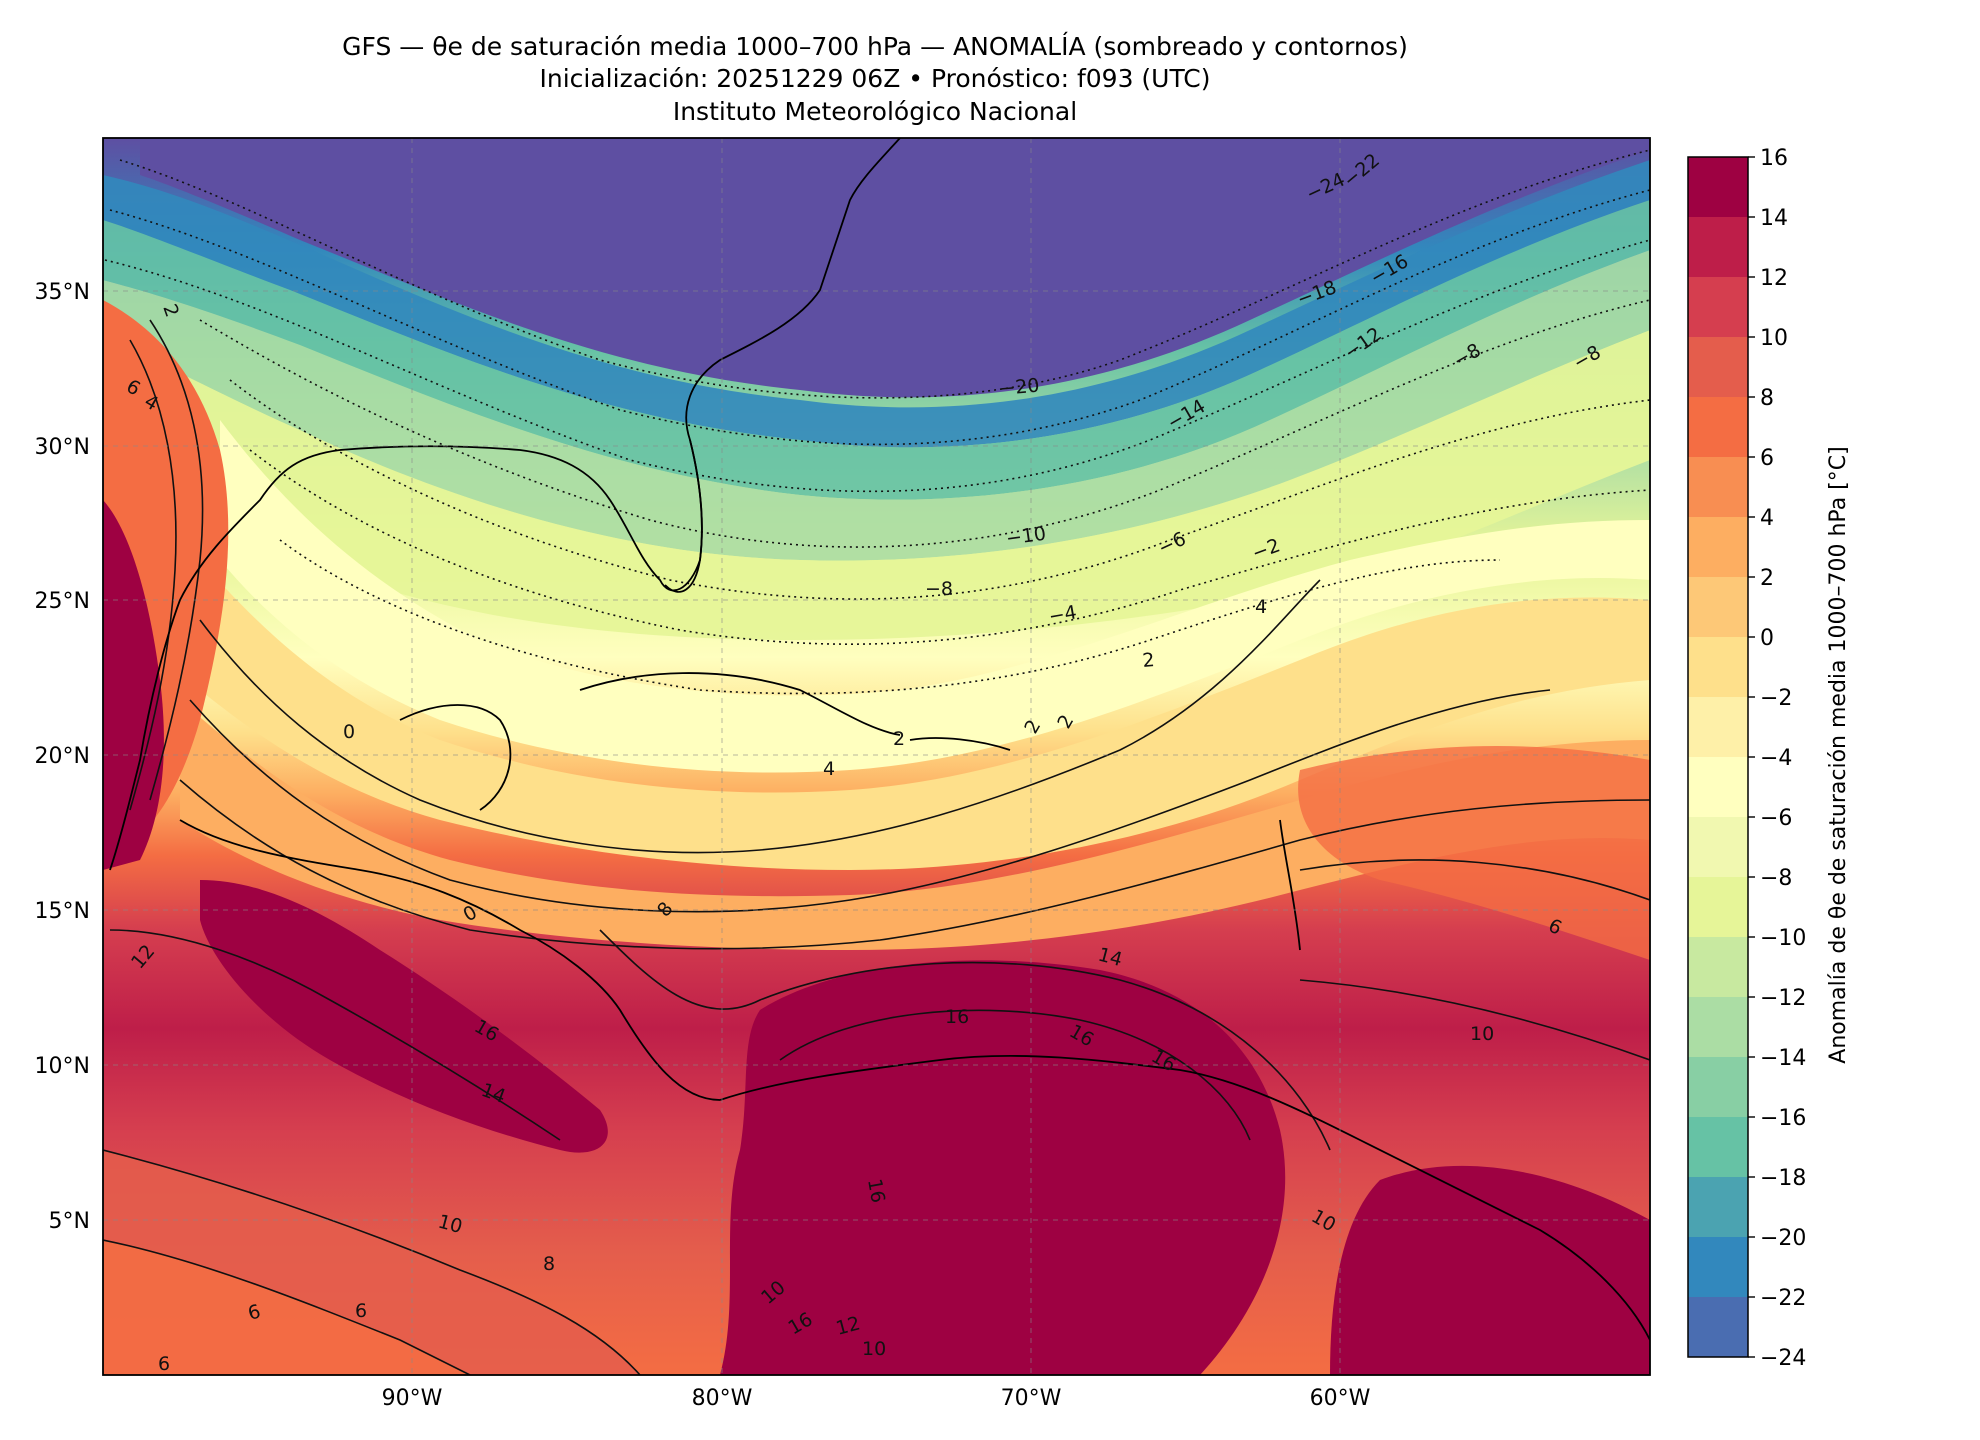 Image resolution: width=1980 pixels, height=1440 pixels. I want to click on coastline-central-america, so click(450, 960).